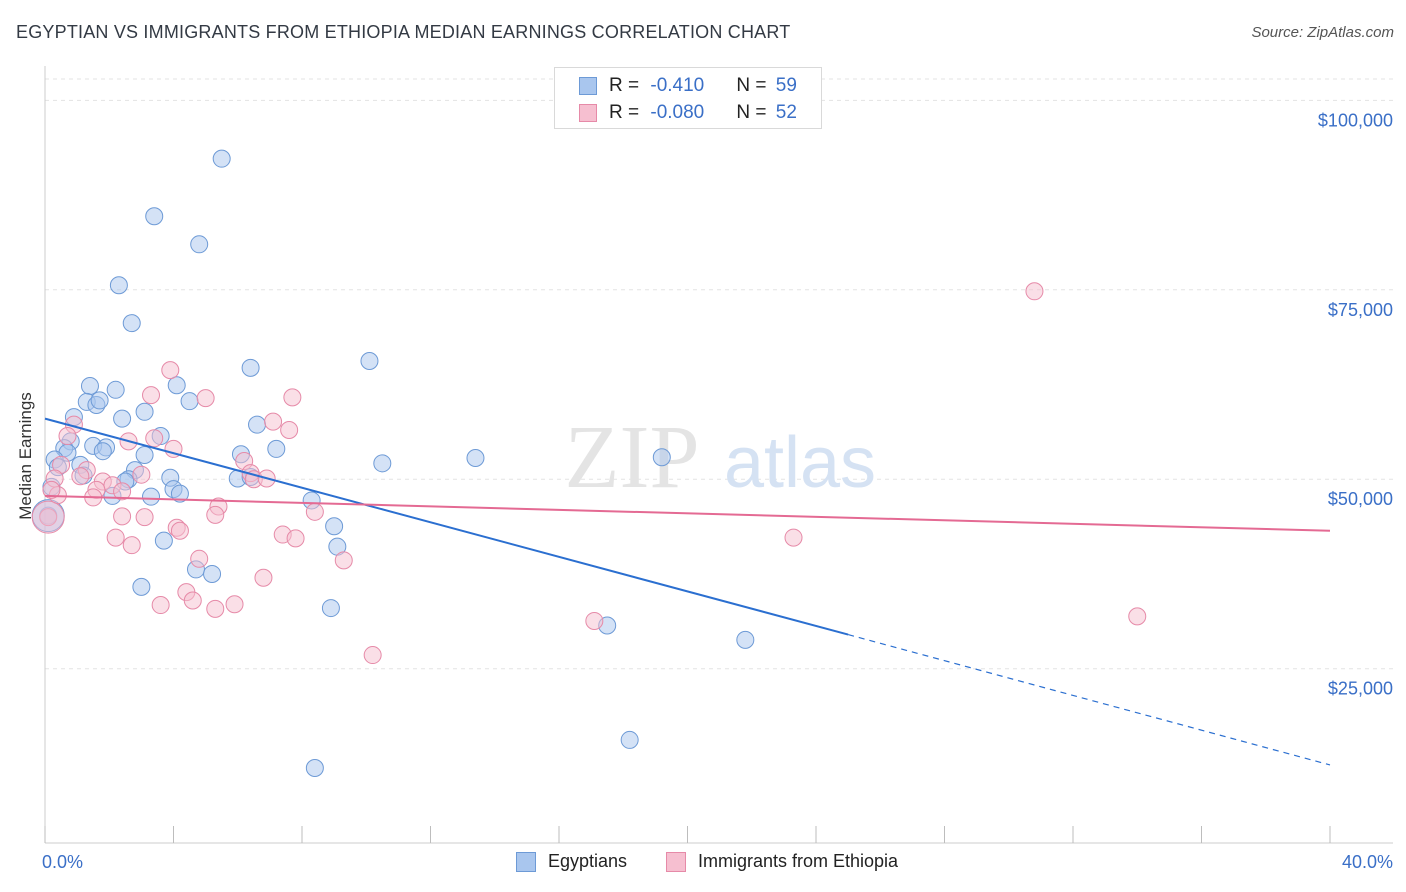 This screenshot has height=892, width=1406. I want to click on egyptians-trend-extension, so click(1089, 700).